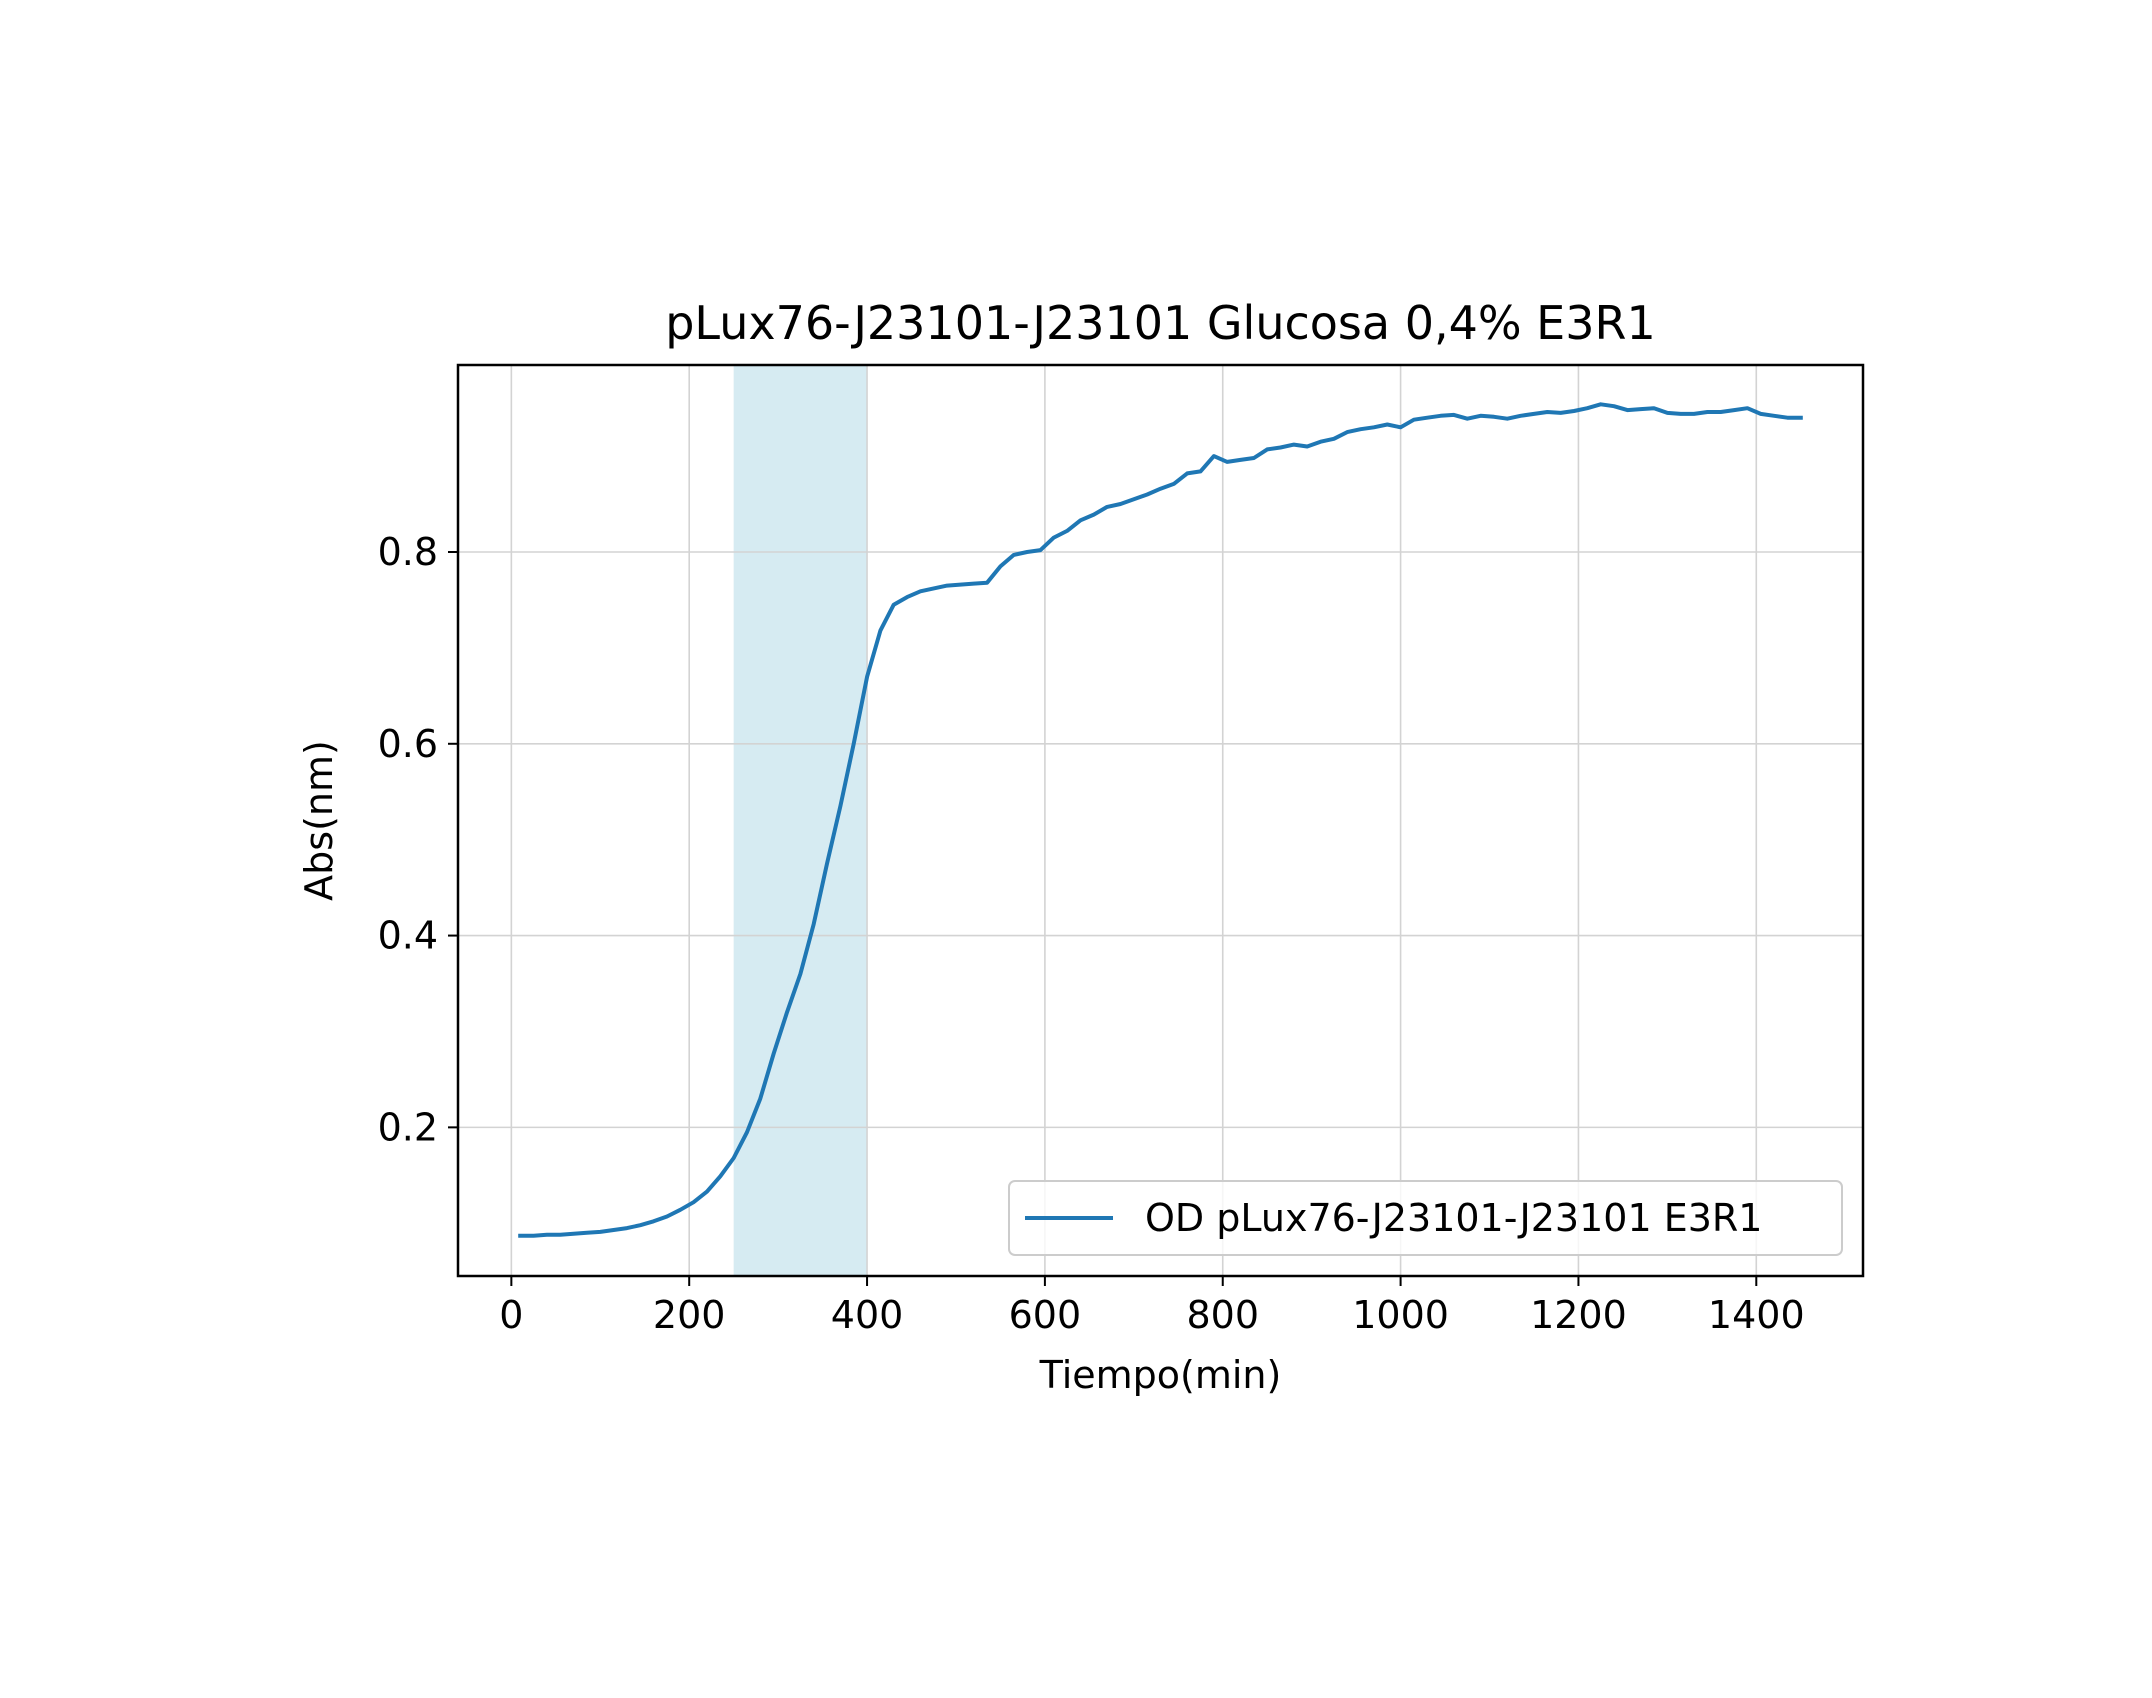 The height and width of the screenshot is (1698, 2152). I want to click on chart-title: pLux76-J23101-J23101 Glucosa 0,4% E3R1, so click(1160, 323).